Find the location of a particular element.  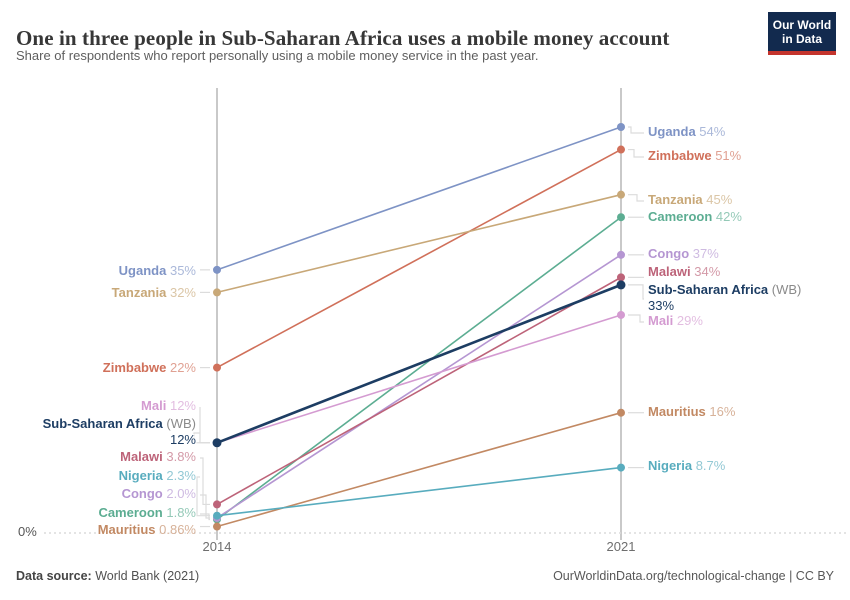

series-dot-nigeria-2021 is located at coordinates (621, 467).